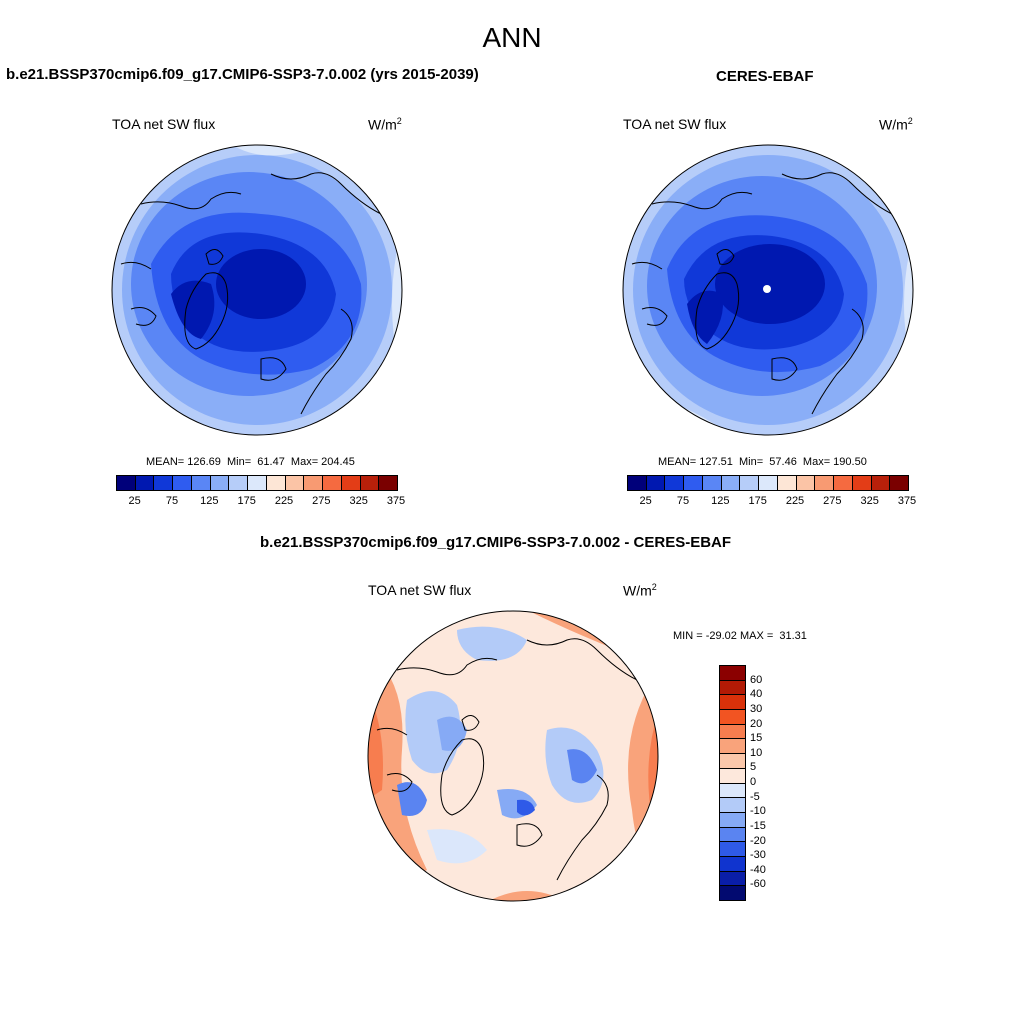  What do you see at coordinates (250, 462) in the screenshot?
I see `left-stats: MEAN= 126.69 Min= 61.47 Max= 204.45` at bounding box center [250, 462].